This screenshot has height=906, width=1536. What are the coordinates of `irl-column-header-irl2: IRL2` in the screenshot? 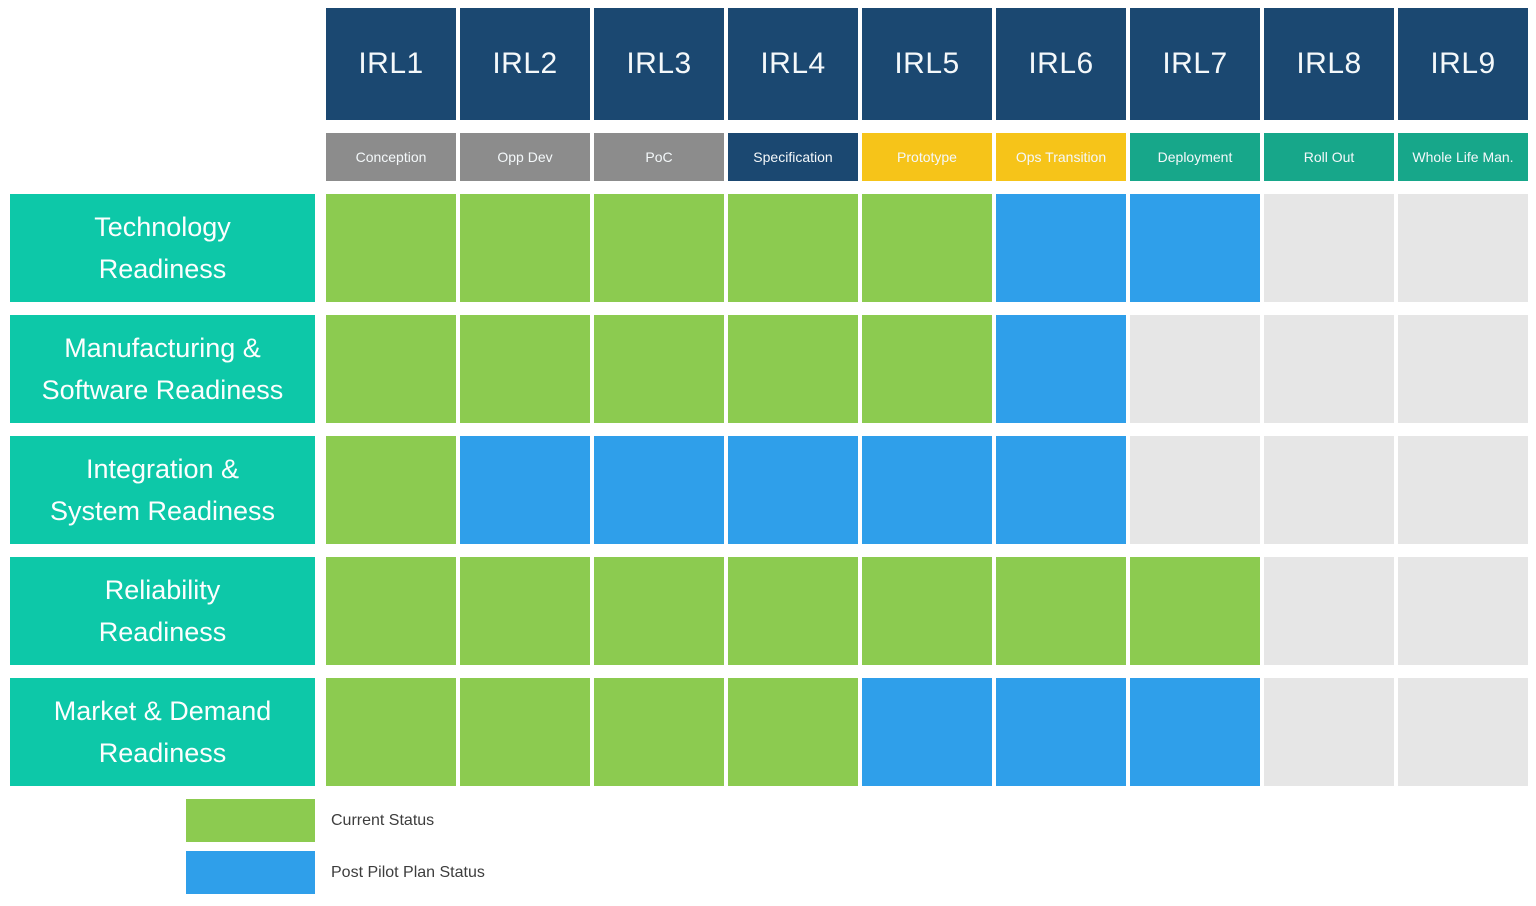 It's located at (525, 64).